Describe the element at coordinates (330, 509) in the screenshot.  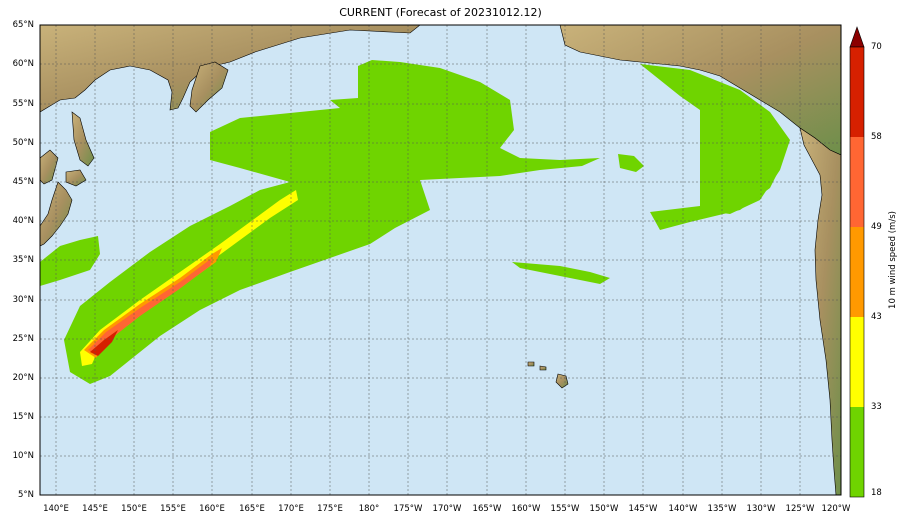
I see `lon-label: 175°E` at that location.